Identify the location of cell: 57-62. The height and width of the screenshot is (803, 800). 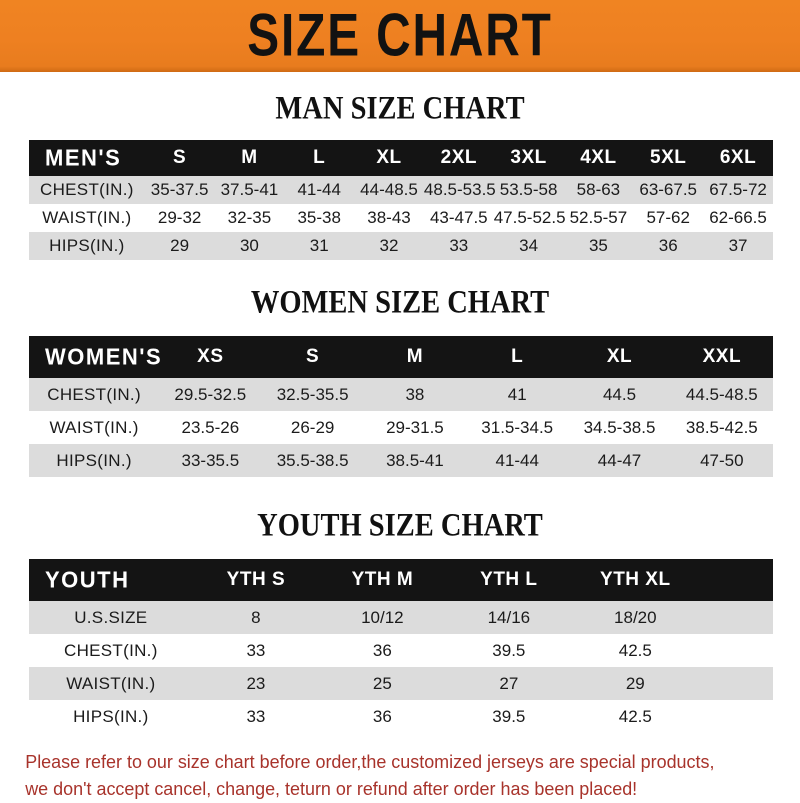
(668, 217).